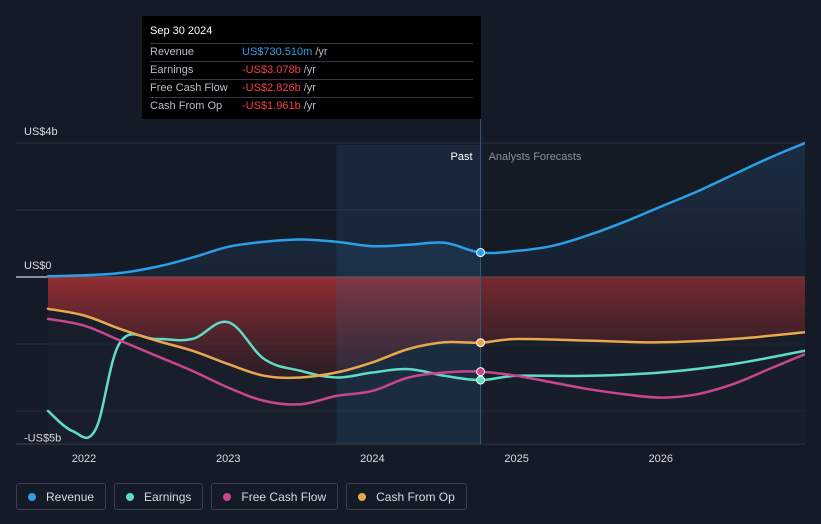 Image resolution: width=821 pixels, height=524 pixels. What do you see at coordinates (462, 157) in the screenshot?
I see `past-label: Past` at bounding box center [462, 157].